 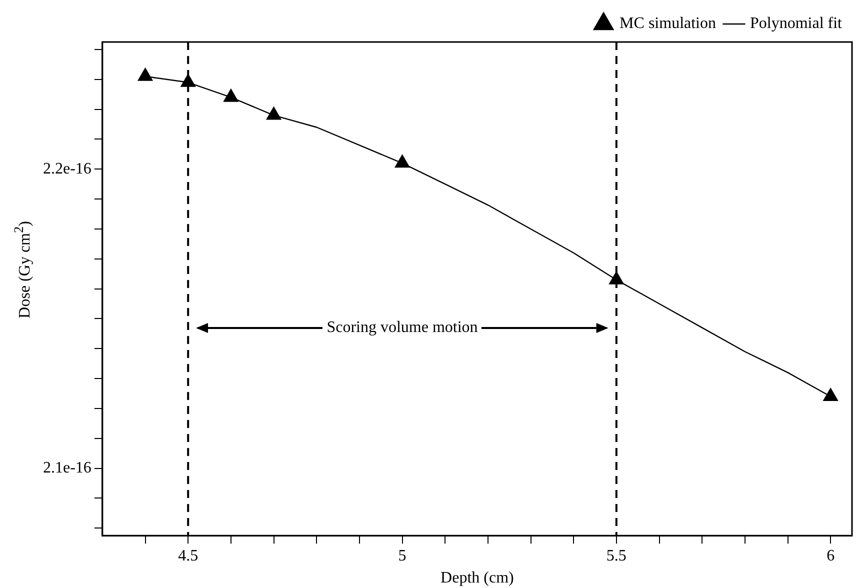 I want to click on x-tick-label: 5.5, so click(x=616, y=555).